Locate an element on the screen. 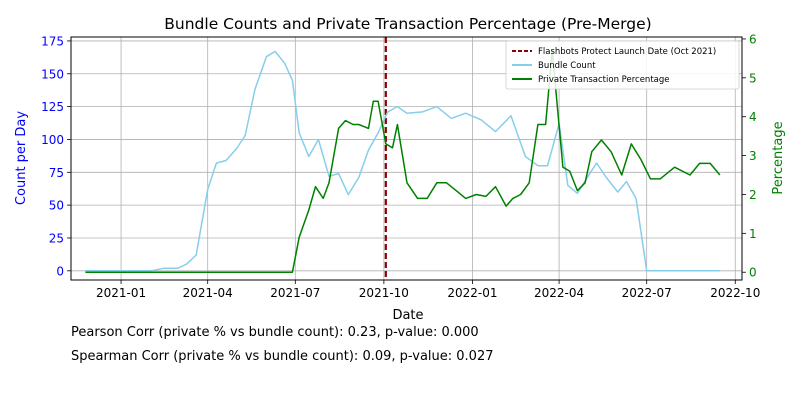 The height and width of the screenshot is (400, 800). x-axis-label: Date is located at coordinates (407, 315).